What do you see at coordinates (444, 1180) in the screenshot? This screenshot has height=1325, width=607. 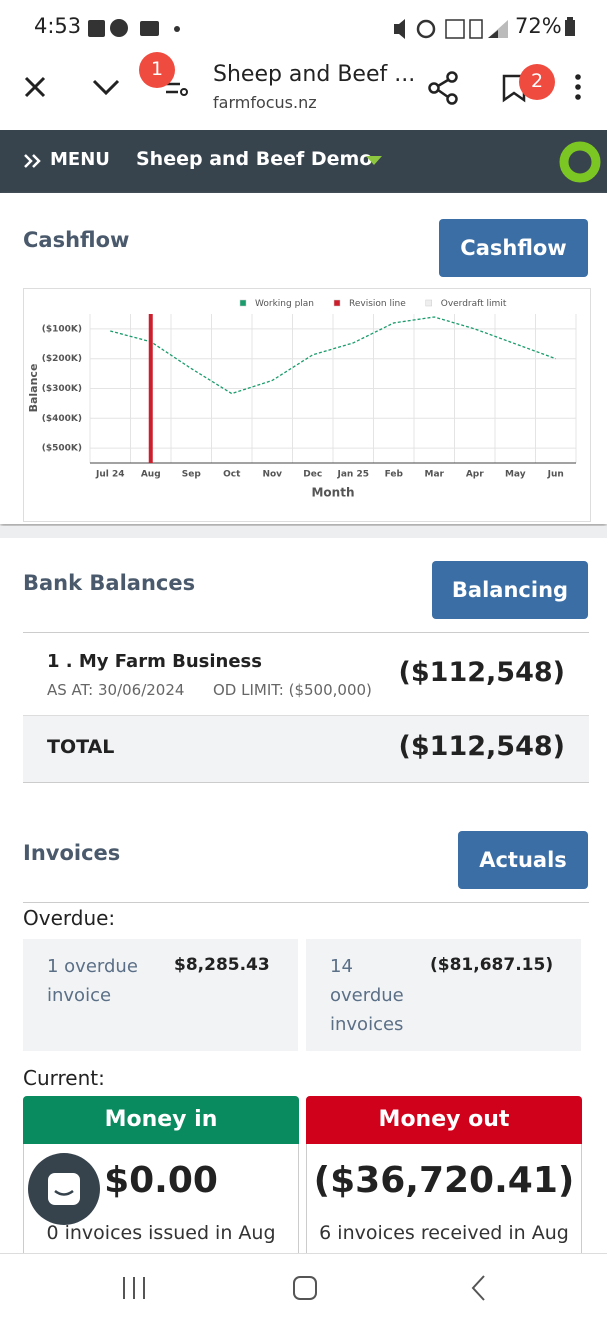 I see `money-out-amount: ($36,720.41)` at bounding box center [444, 1180].